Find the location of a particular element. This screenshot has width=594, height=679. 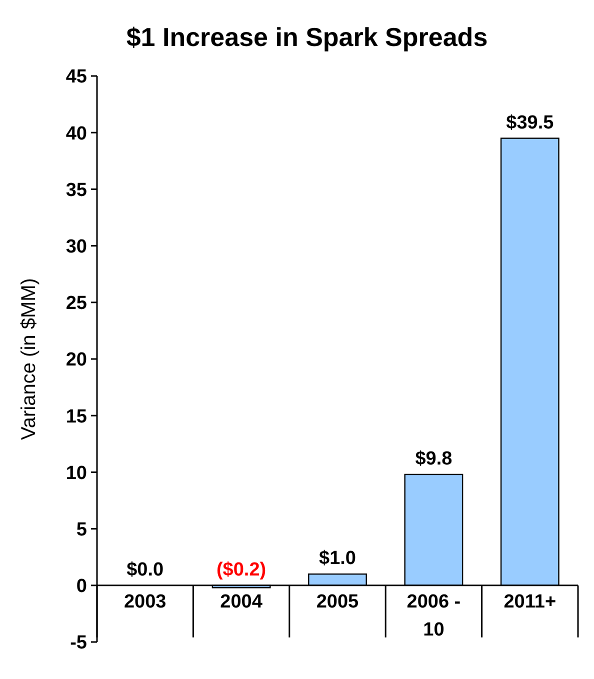

x-tick-label: 2006 - 10 is located at coordinates (433, 615).